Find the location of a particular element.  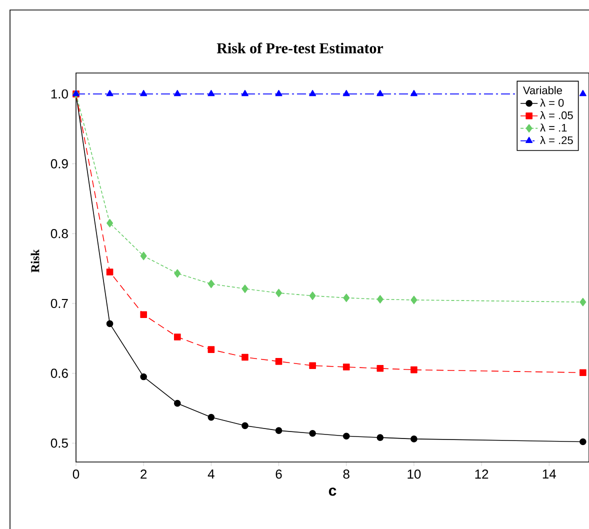

x-axis-title: c is located at coordinates (332, 492).